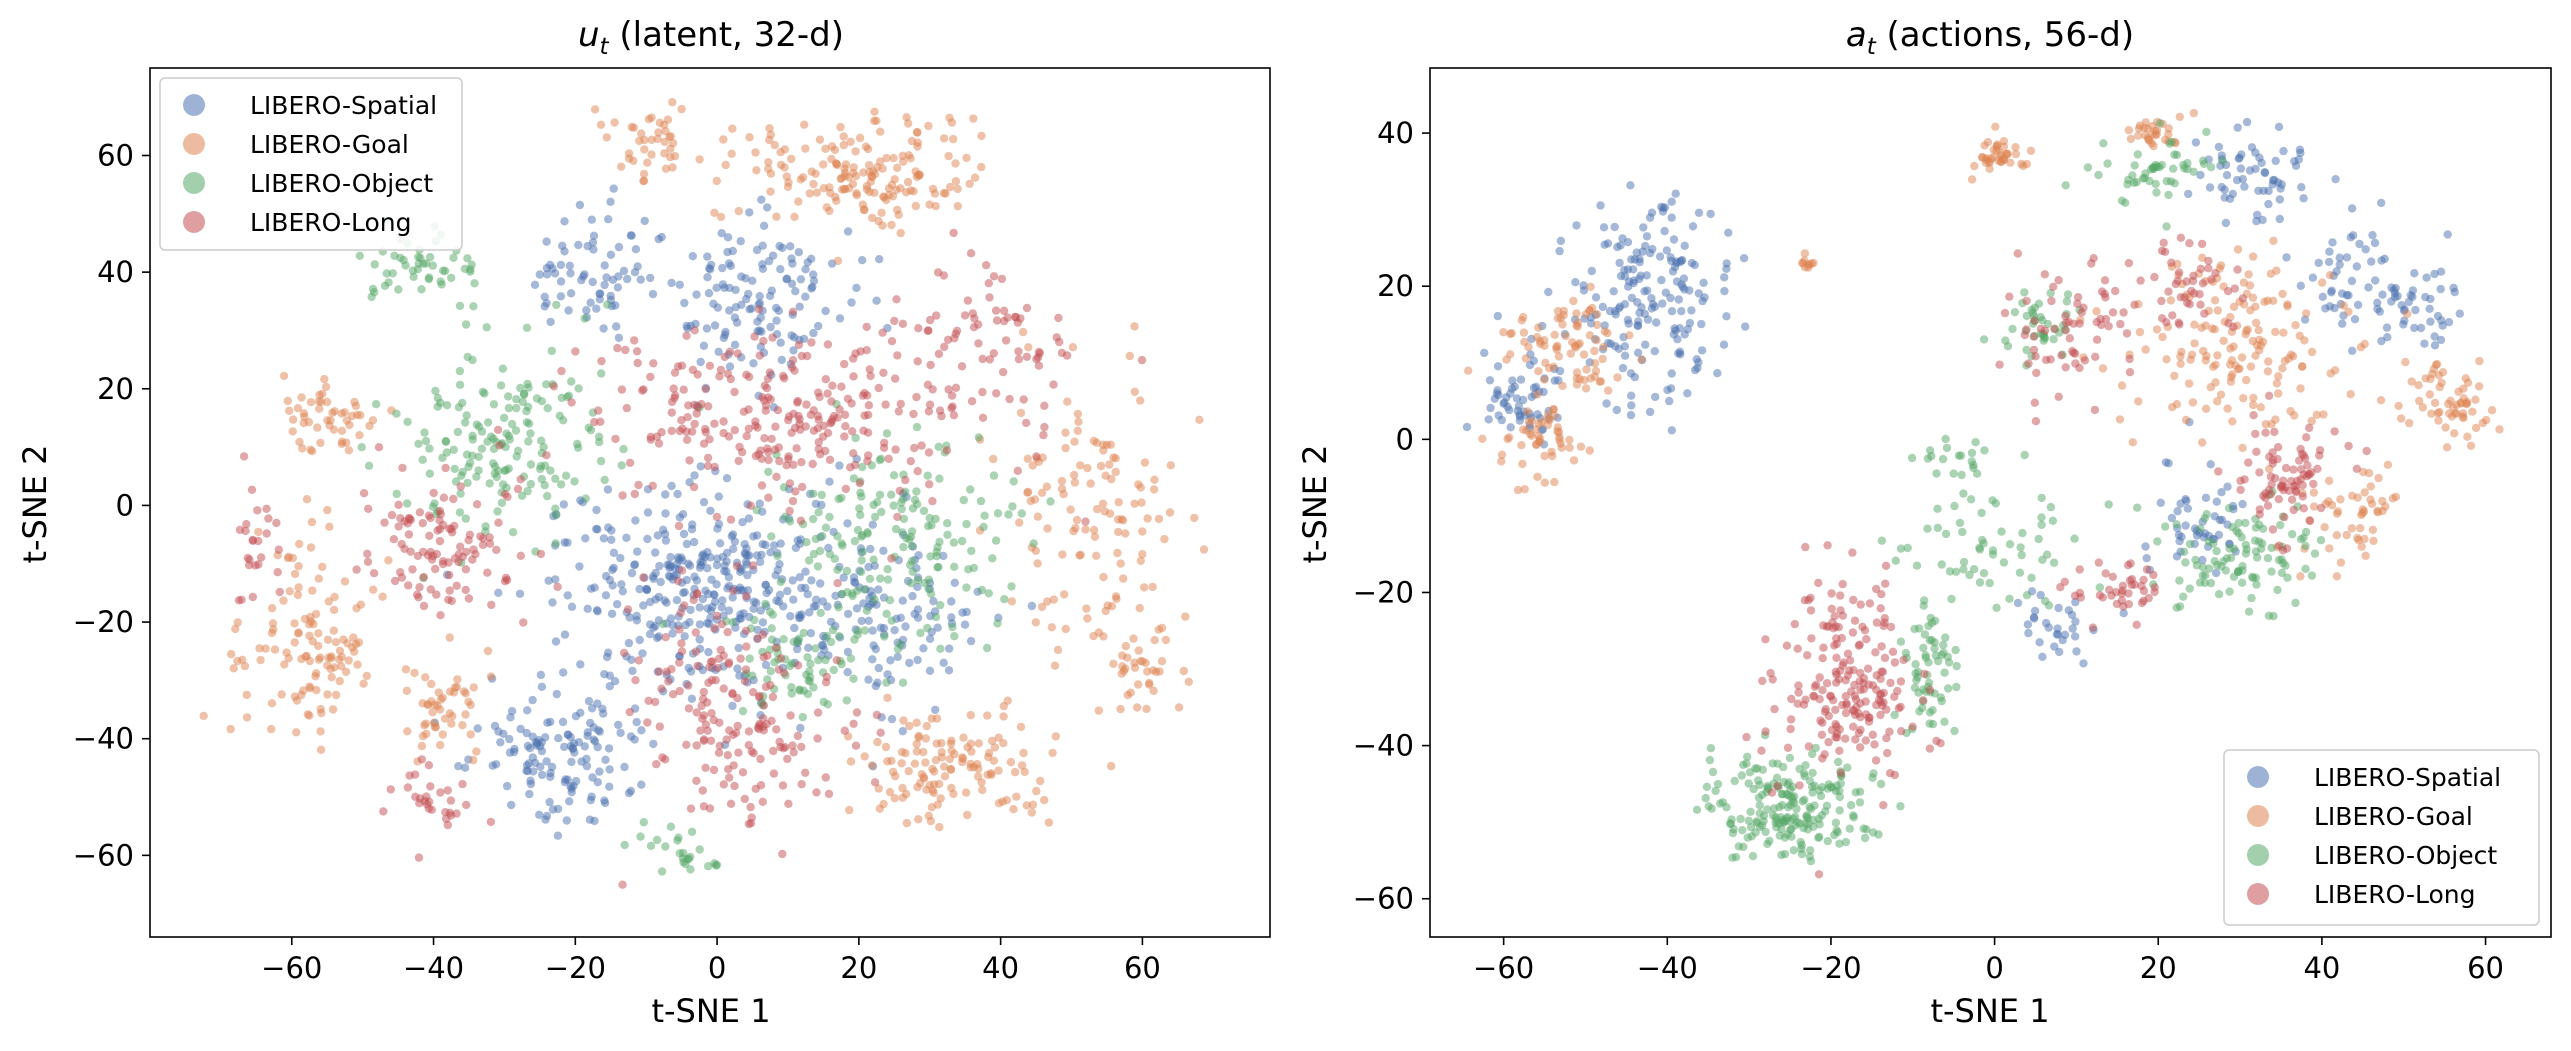  Describe the element at coordinates (115, 389) in the screenshot. I see `y-tick-label: 20` at that location.